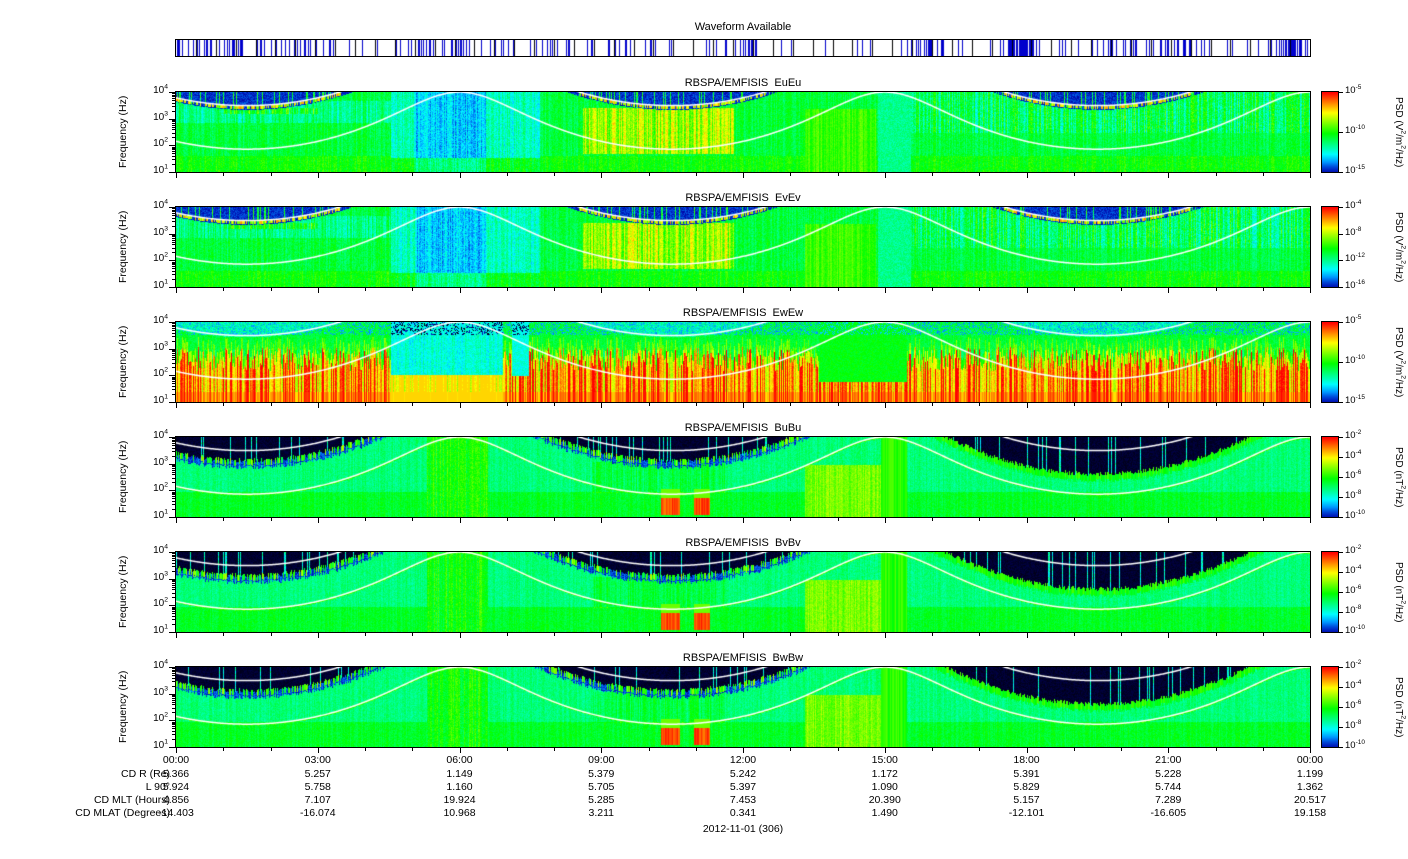 This screenshot has width=1408, height=859. I want to click on ephemeris-value: 5.705, so click(601, 787).